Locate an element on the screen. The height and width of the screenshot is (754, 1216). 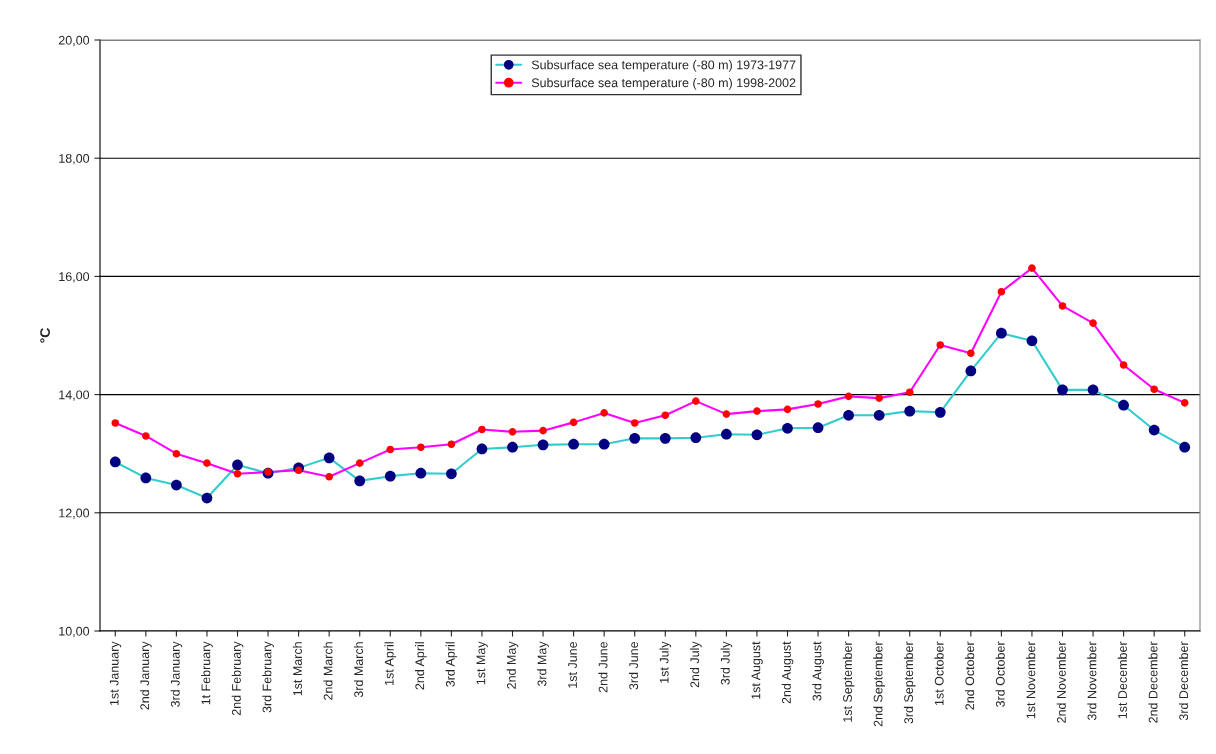
x-tick-label: 3rd July is located at coordinates (726, 663).